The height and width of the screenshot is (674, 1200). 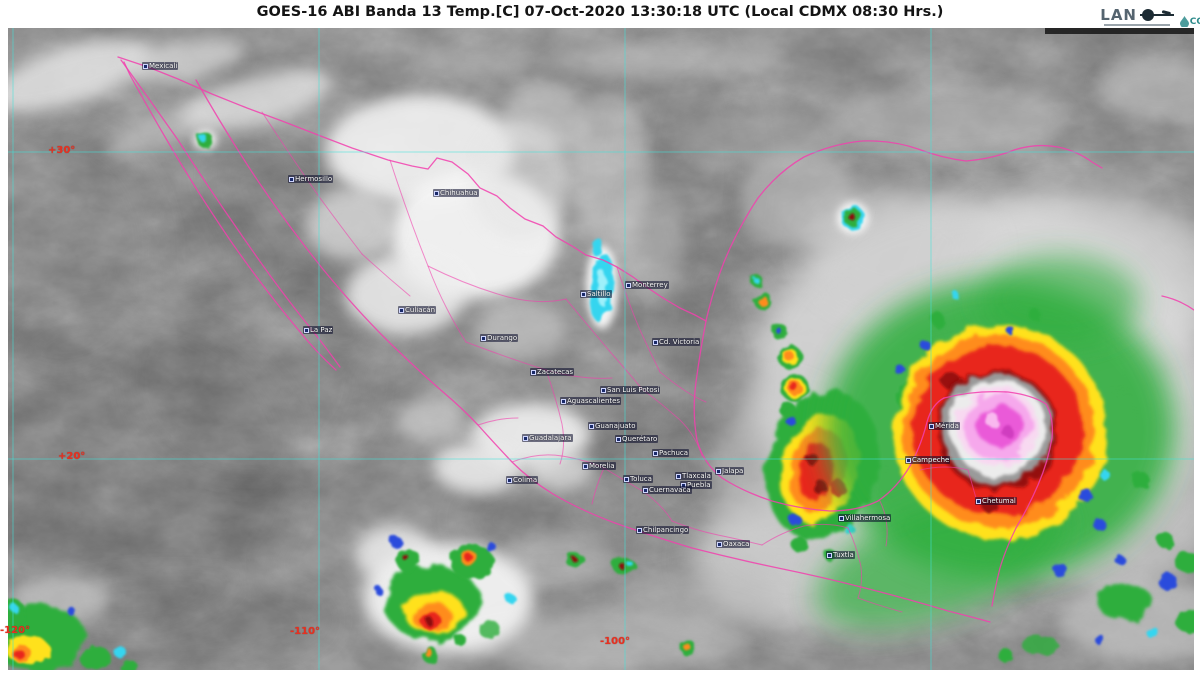 What do you see at coordinates (1194, 21) in the screenshot?
I see `conagua-badge-text: CO` at bounding box center [1194, 21].